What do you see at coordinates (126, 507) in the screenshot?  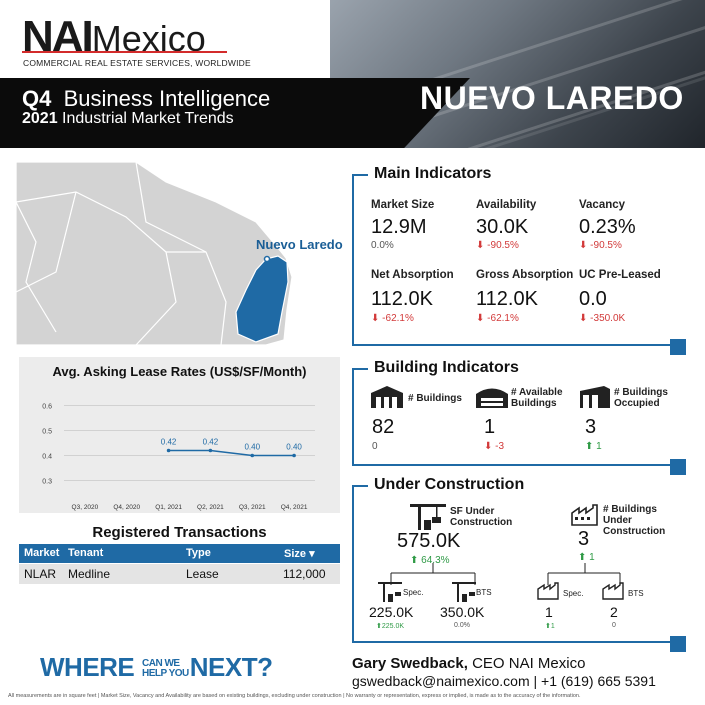 I see `x-tick-label: Q4, 2020` at bounding box center [126, 507].